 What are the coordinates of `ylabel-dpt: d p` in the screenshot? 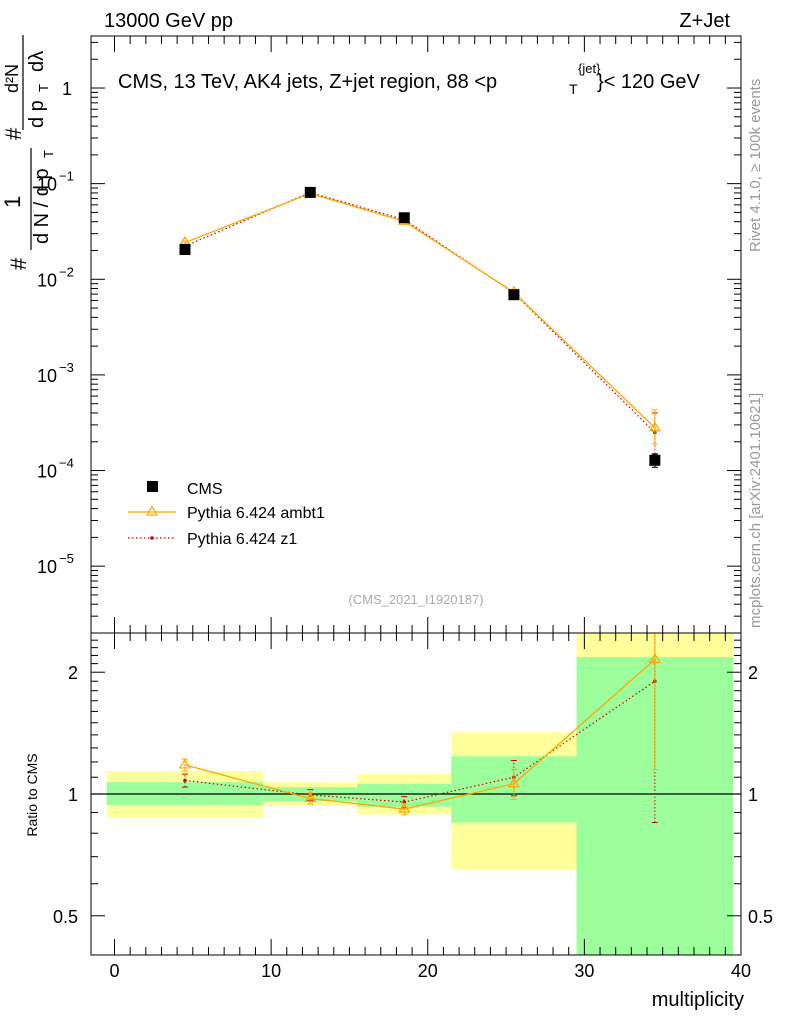 It's located at (37, 114).